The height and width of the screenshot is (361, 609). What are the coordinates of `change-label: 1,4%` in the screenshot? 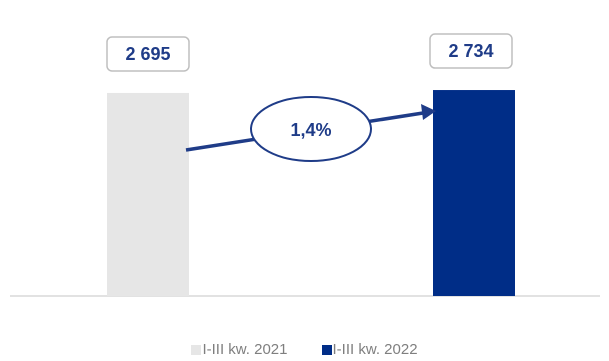 It's located at (310, 130).